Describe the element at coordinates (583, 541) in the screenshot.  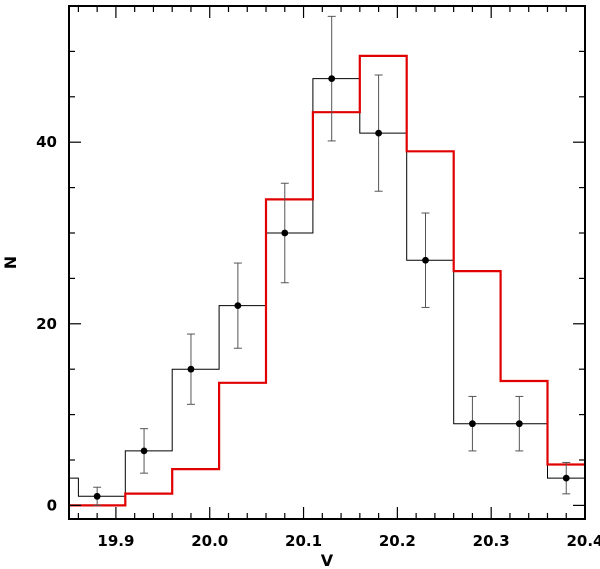
I see `x-tick-label: 20.4` at that location.